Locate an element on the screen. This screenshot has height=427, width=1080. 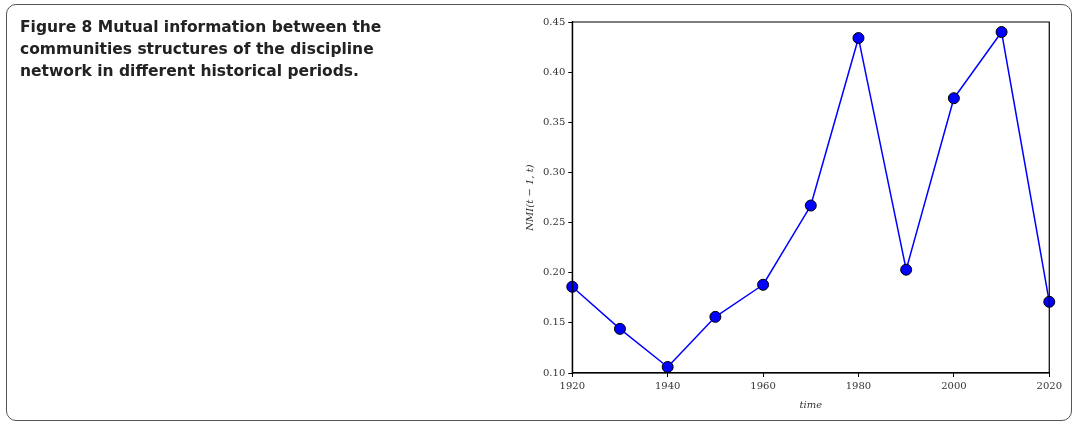
x-axis-title: time is located at coordinates (811, 404).